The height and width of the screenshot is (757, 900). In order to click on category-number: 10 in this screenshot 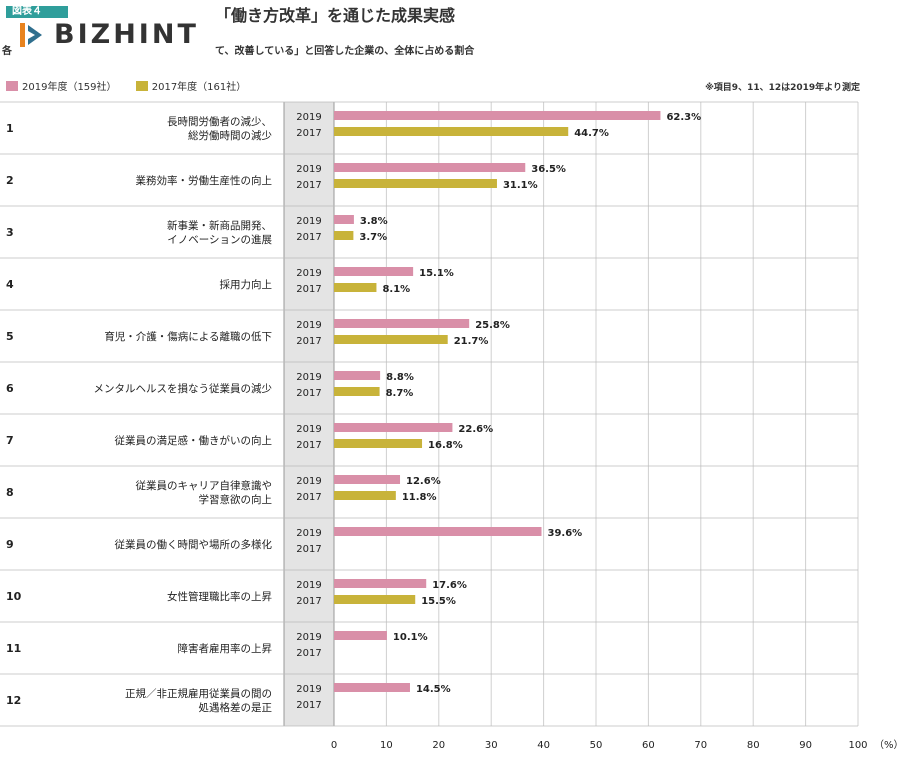, I will do `click(14, 596)`.